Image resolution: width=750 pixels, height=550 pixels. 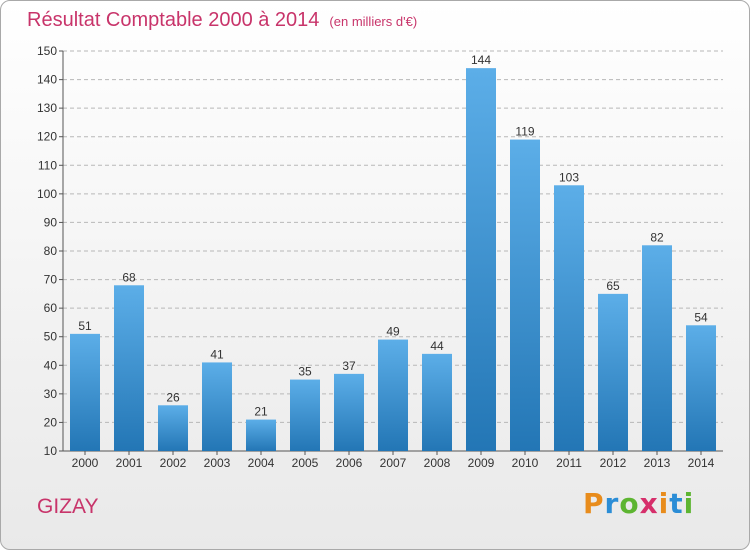 I want to click on x-tick-label: 2001, so click(x=129, y=463).